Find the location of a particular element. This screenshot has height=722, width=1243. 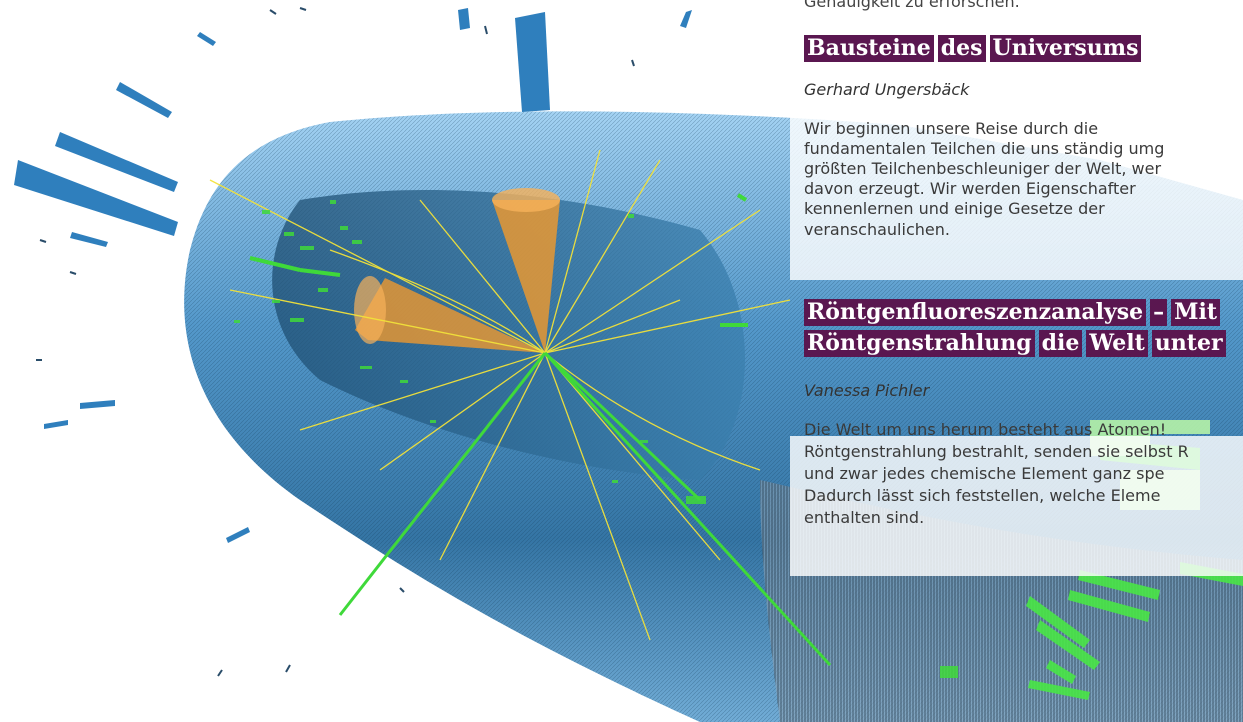

title-word: Welt is located at coordinates (1117, 343).